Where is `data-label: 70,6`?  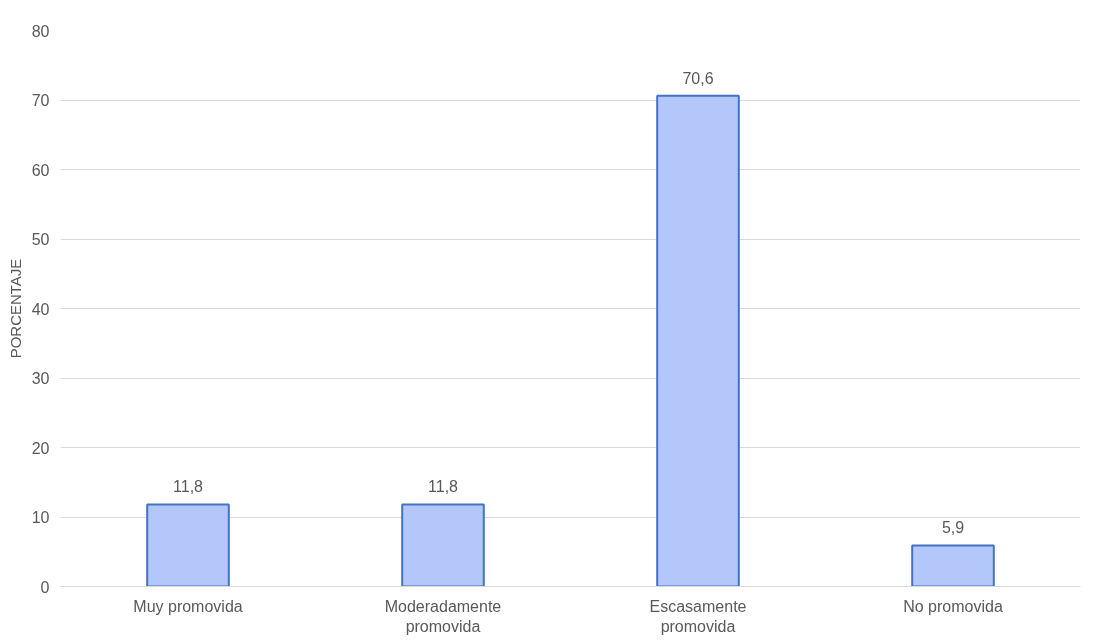
data-label: 70,6 is located at coordinates (698, 78).